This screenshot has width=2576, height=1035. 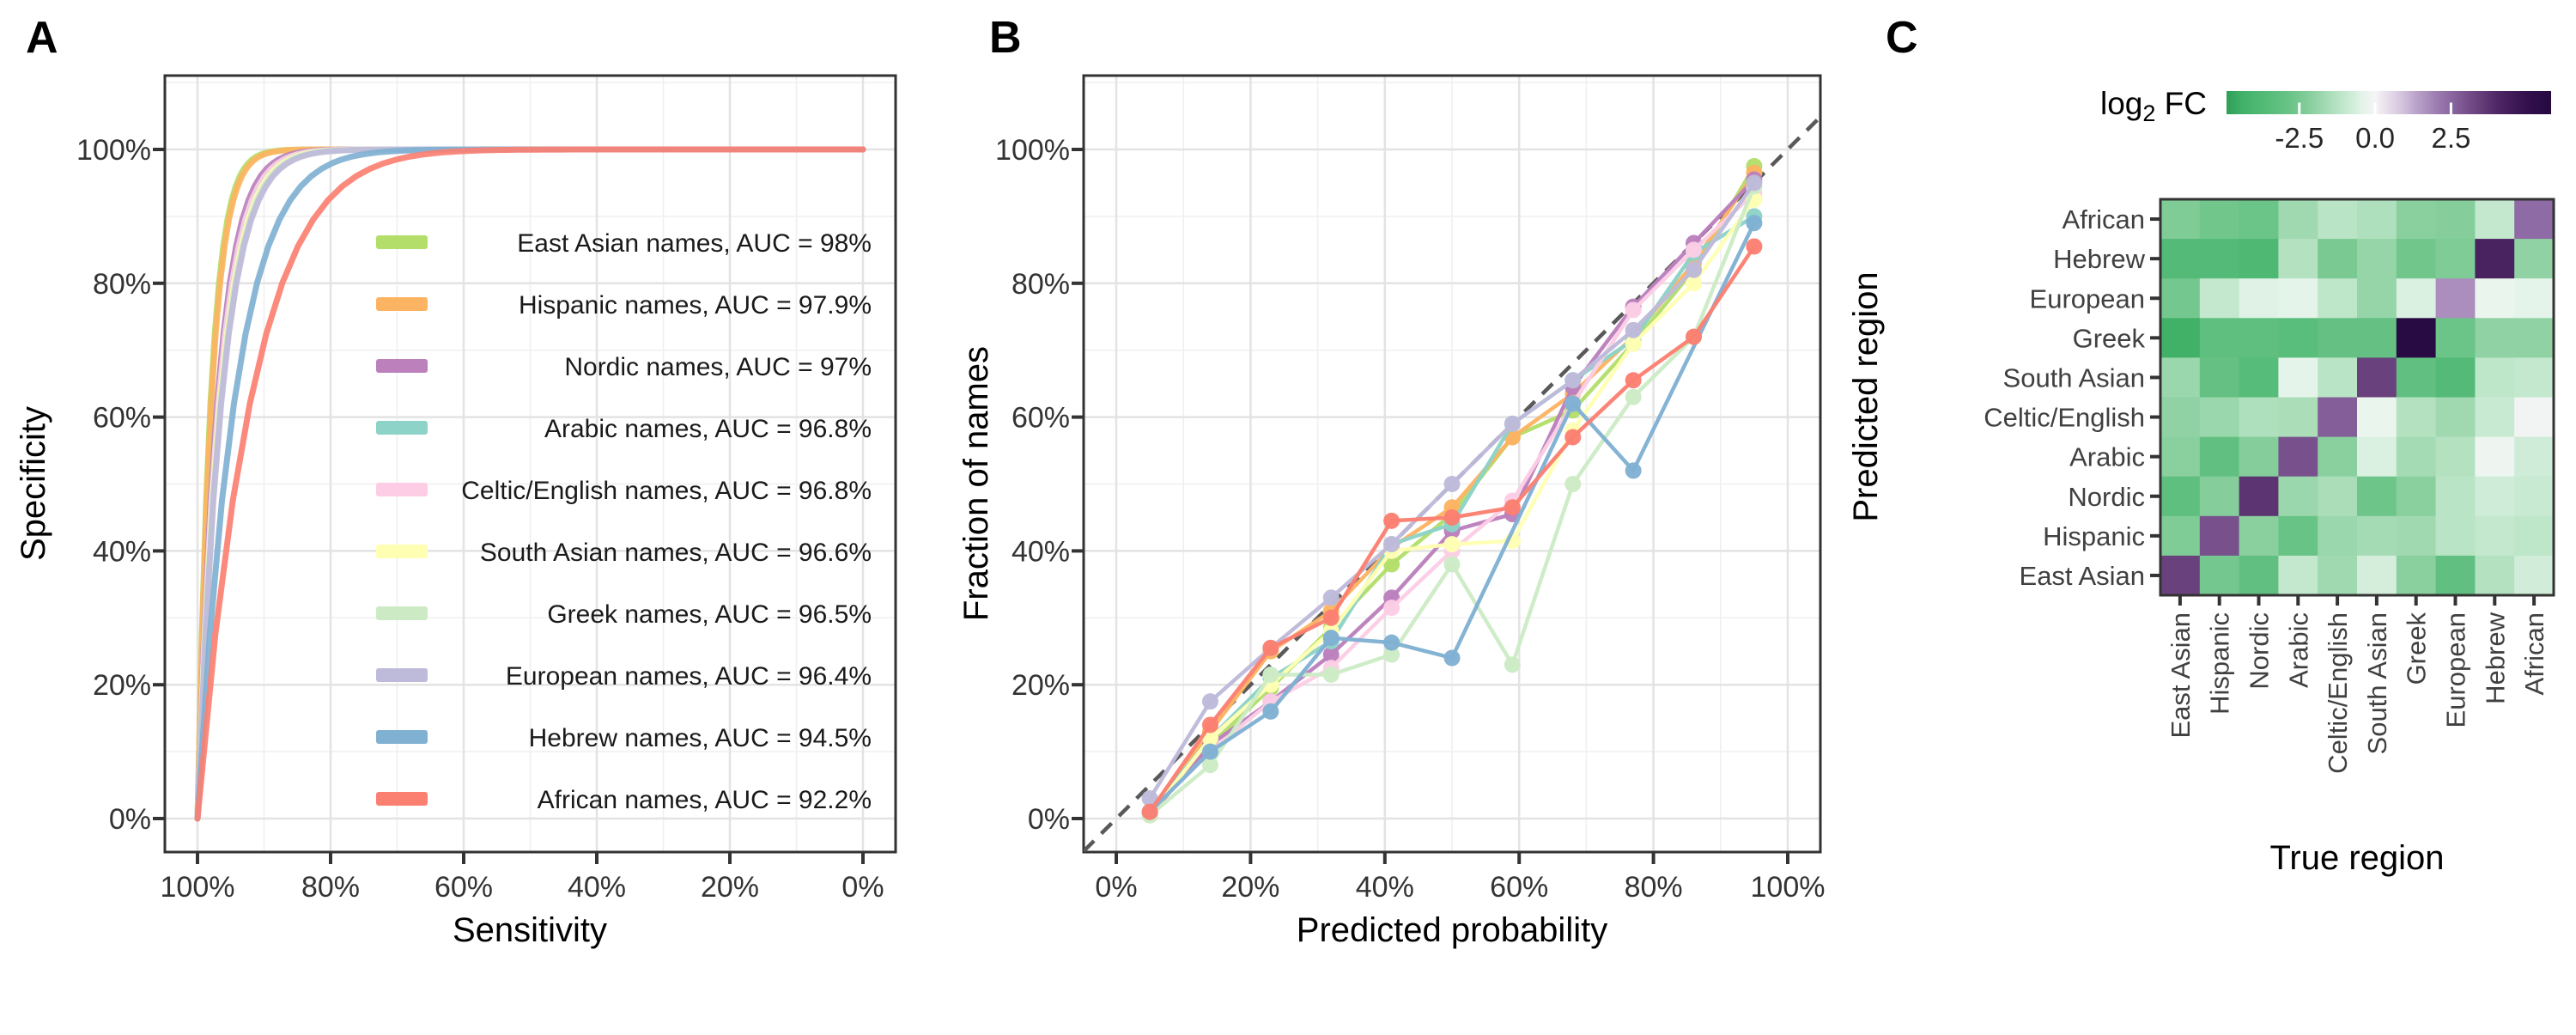 I want to click on cal-point-celtic-english, so click(x=1391, y=608).